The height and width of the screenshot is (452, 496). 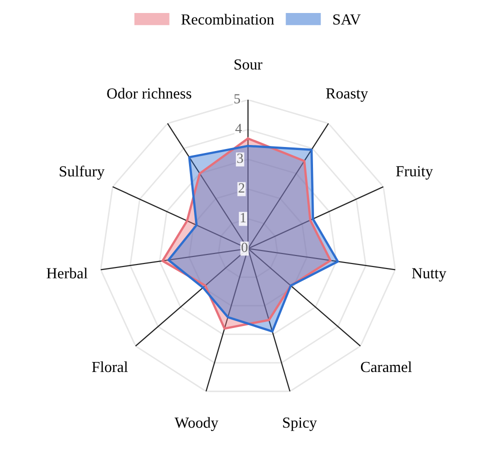 What do you see at coordinates (300, 424) in the screenshot?
I see `spoke-label: Spicy` at bounding box center [300, 424].